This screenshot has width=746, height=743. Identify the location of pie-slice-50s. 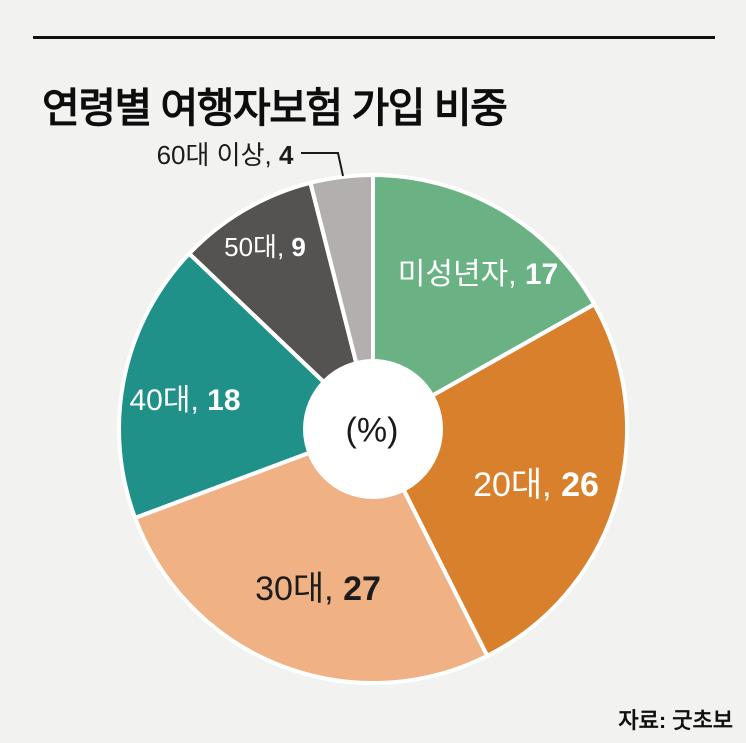
(281, 305).